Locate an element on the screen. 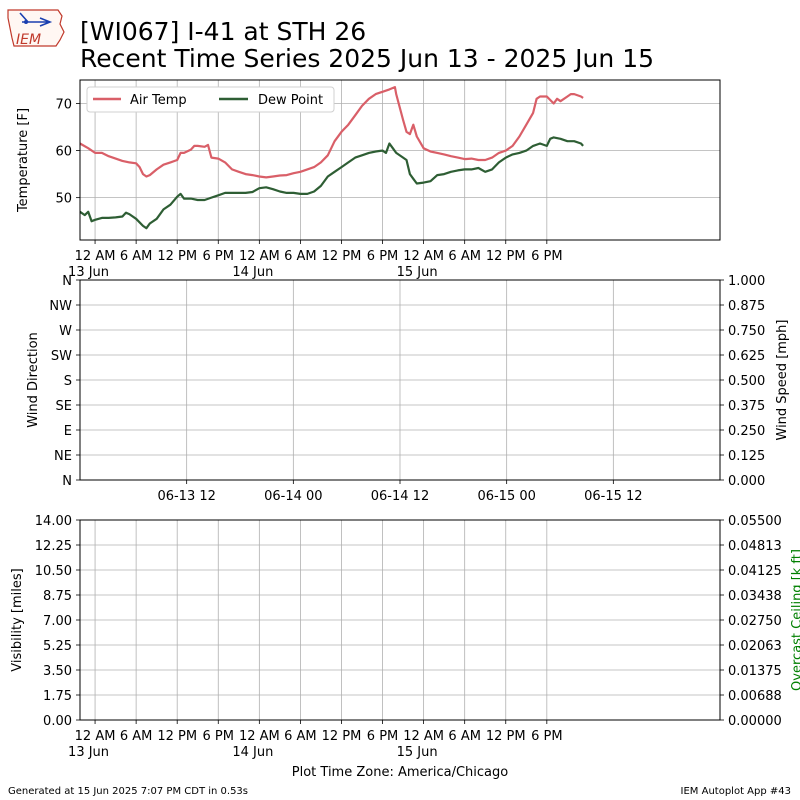  y-tick-label-speed: 0.000 is located at coordinates (746, 481).